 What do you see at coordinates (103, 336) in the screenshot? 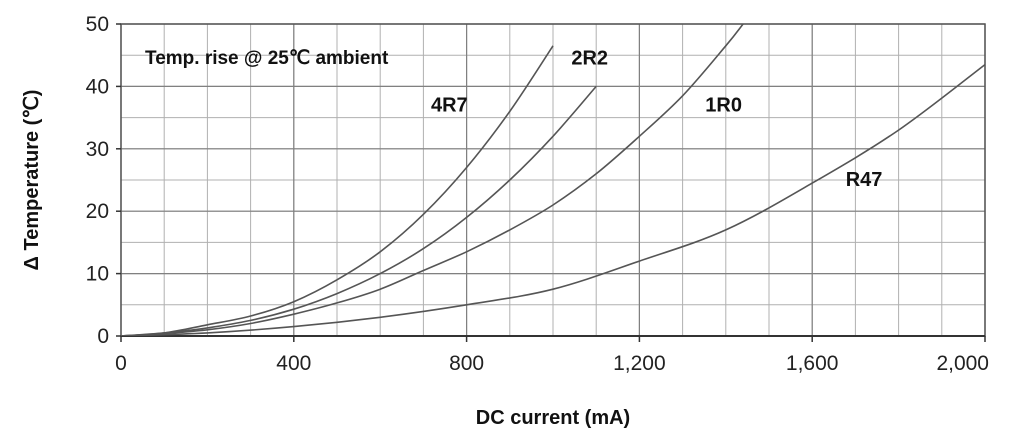
I see `y-tick-label: 0` at bounding box center [103, 336].